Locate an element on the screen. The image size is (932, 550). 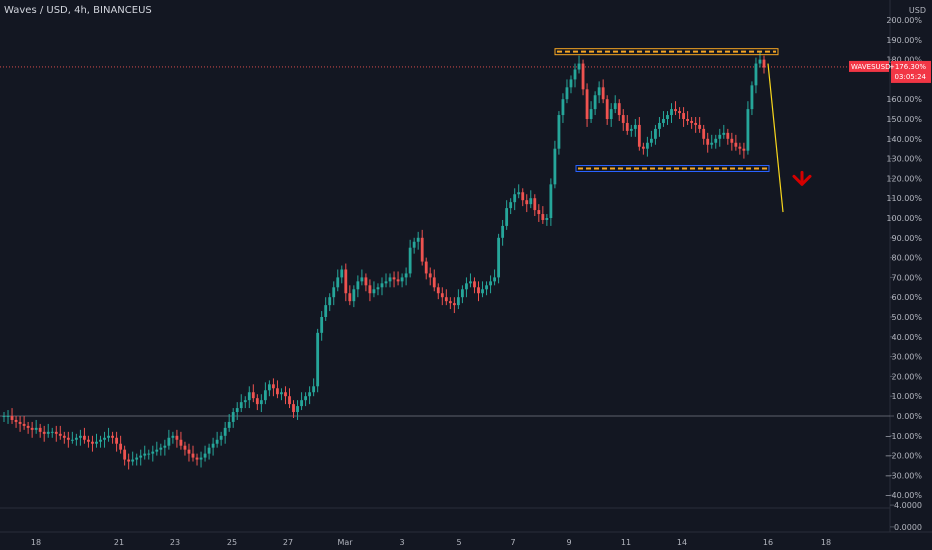
x-tick-label: Mar is located at coordinates (345, 542).